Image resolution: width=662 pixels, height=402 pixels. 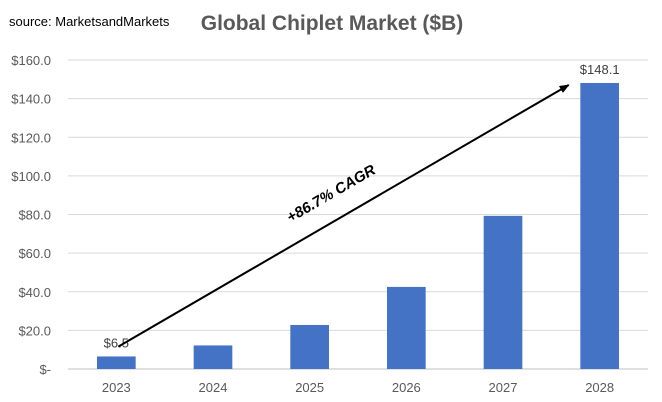 I want to click on data-label: $148.1, so click(x=600, y=69).